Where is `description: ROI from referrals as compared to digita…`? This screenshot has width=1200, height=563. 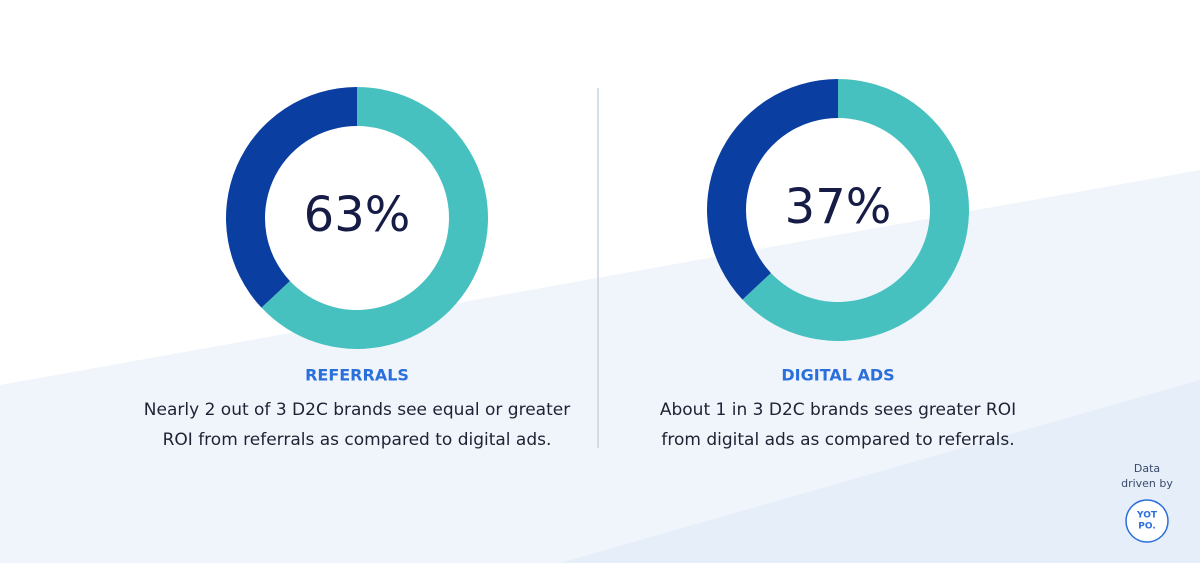
description: ROI from referrals as compared to digita… is located at coordinates (357, 440).